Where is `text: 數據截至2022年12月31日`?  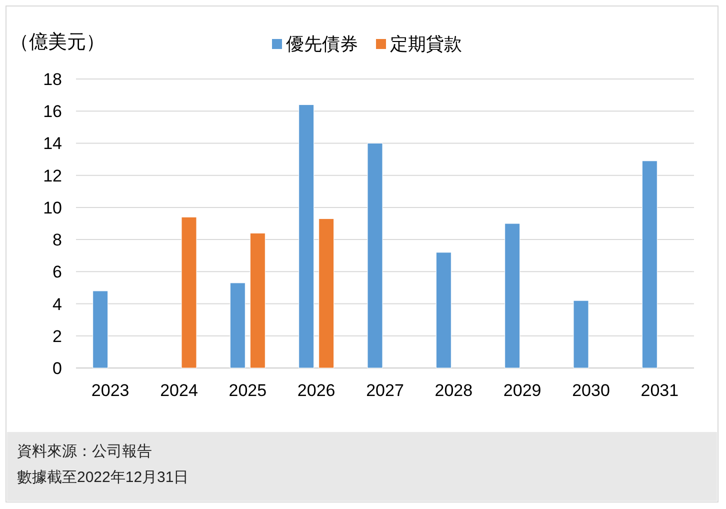
text: 數據截至2022年12月31日 is located at coordinates (103, 477).